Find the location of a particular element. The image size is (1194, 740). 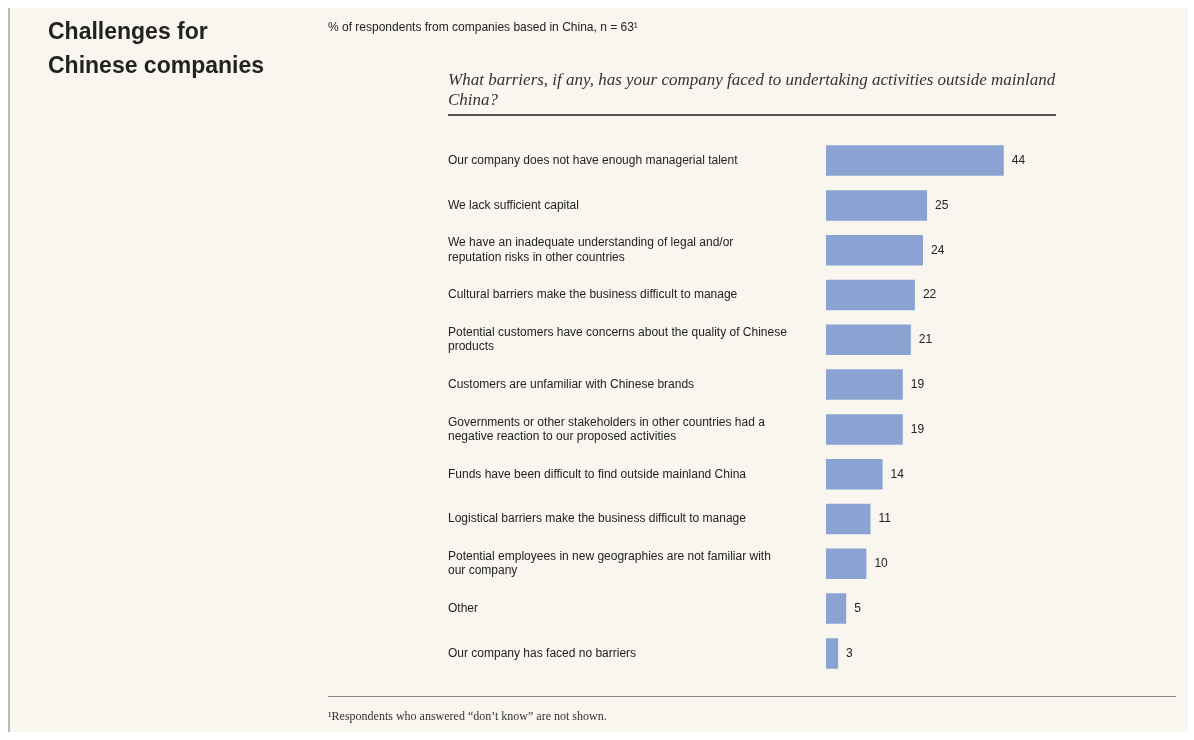

y-tick-label: Our company does not have enough managerial talent is located at coordinates (593, 159).